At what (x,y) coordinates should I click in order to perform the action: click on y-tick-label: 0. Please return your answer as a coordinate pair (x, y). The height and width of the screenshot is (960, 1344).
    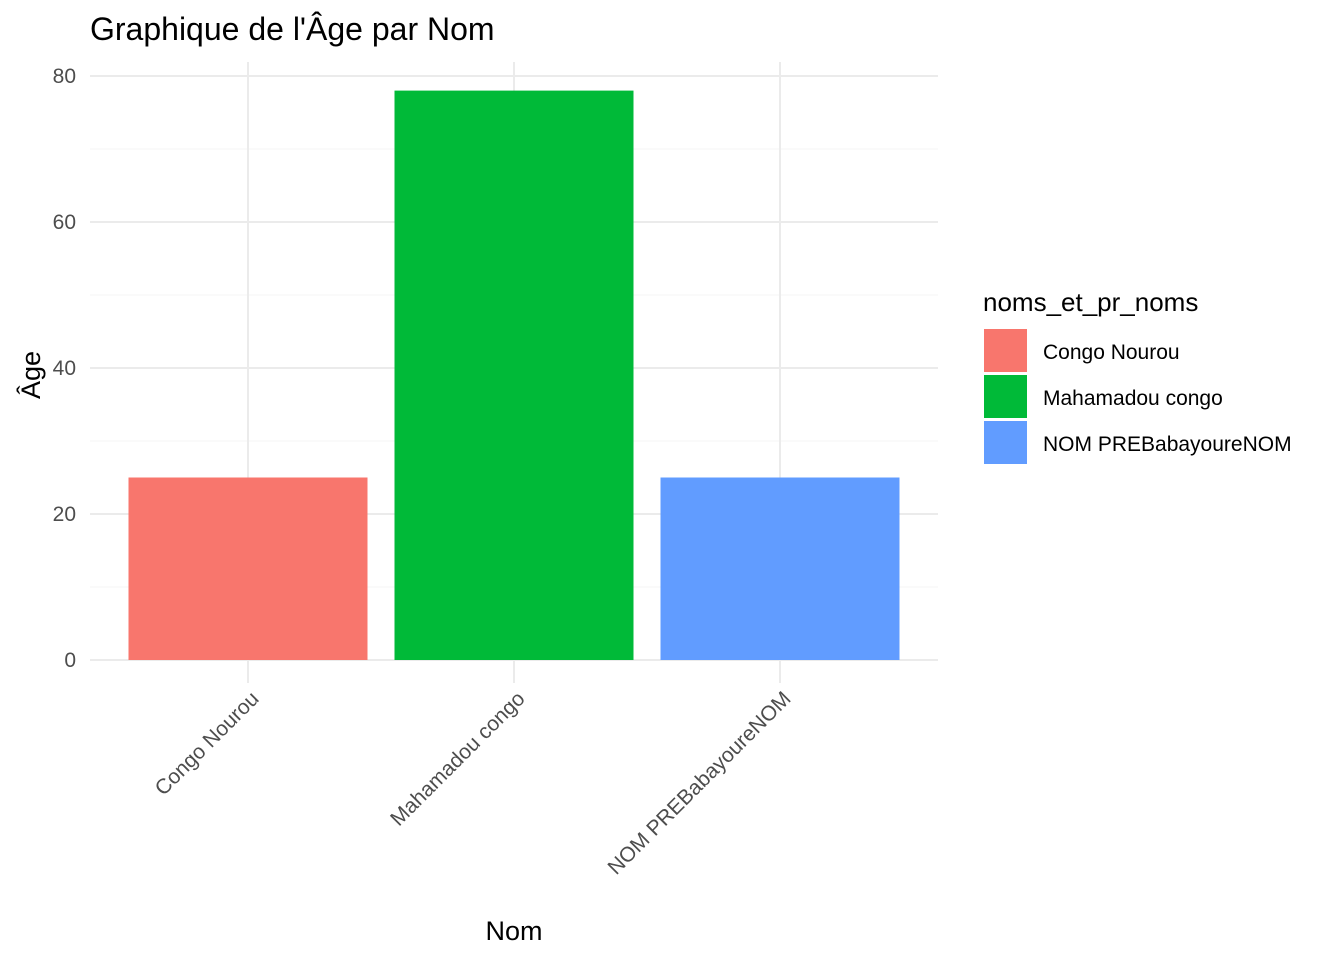
    Looking at the image, I should click on (70, 660).